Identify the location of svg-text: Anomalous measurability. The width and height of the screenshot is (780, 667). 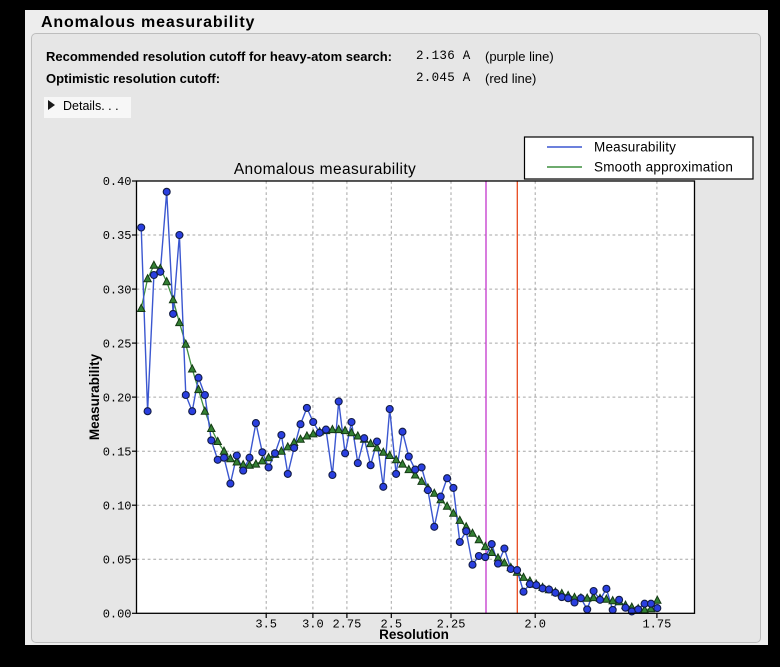
(325, 169).